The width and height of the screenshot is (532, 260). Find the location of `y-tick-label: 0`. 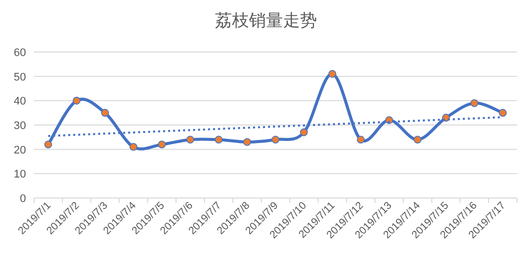

y-tick-label: 0 is located at coordinates (23, 199).